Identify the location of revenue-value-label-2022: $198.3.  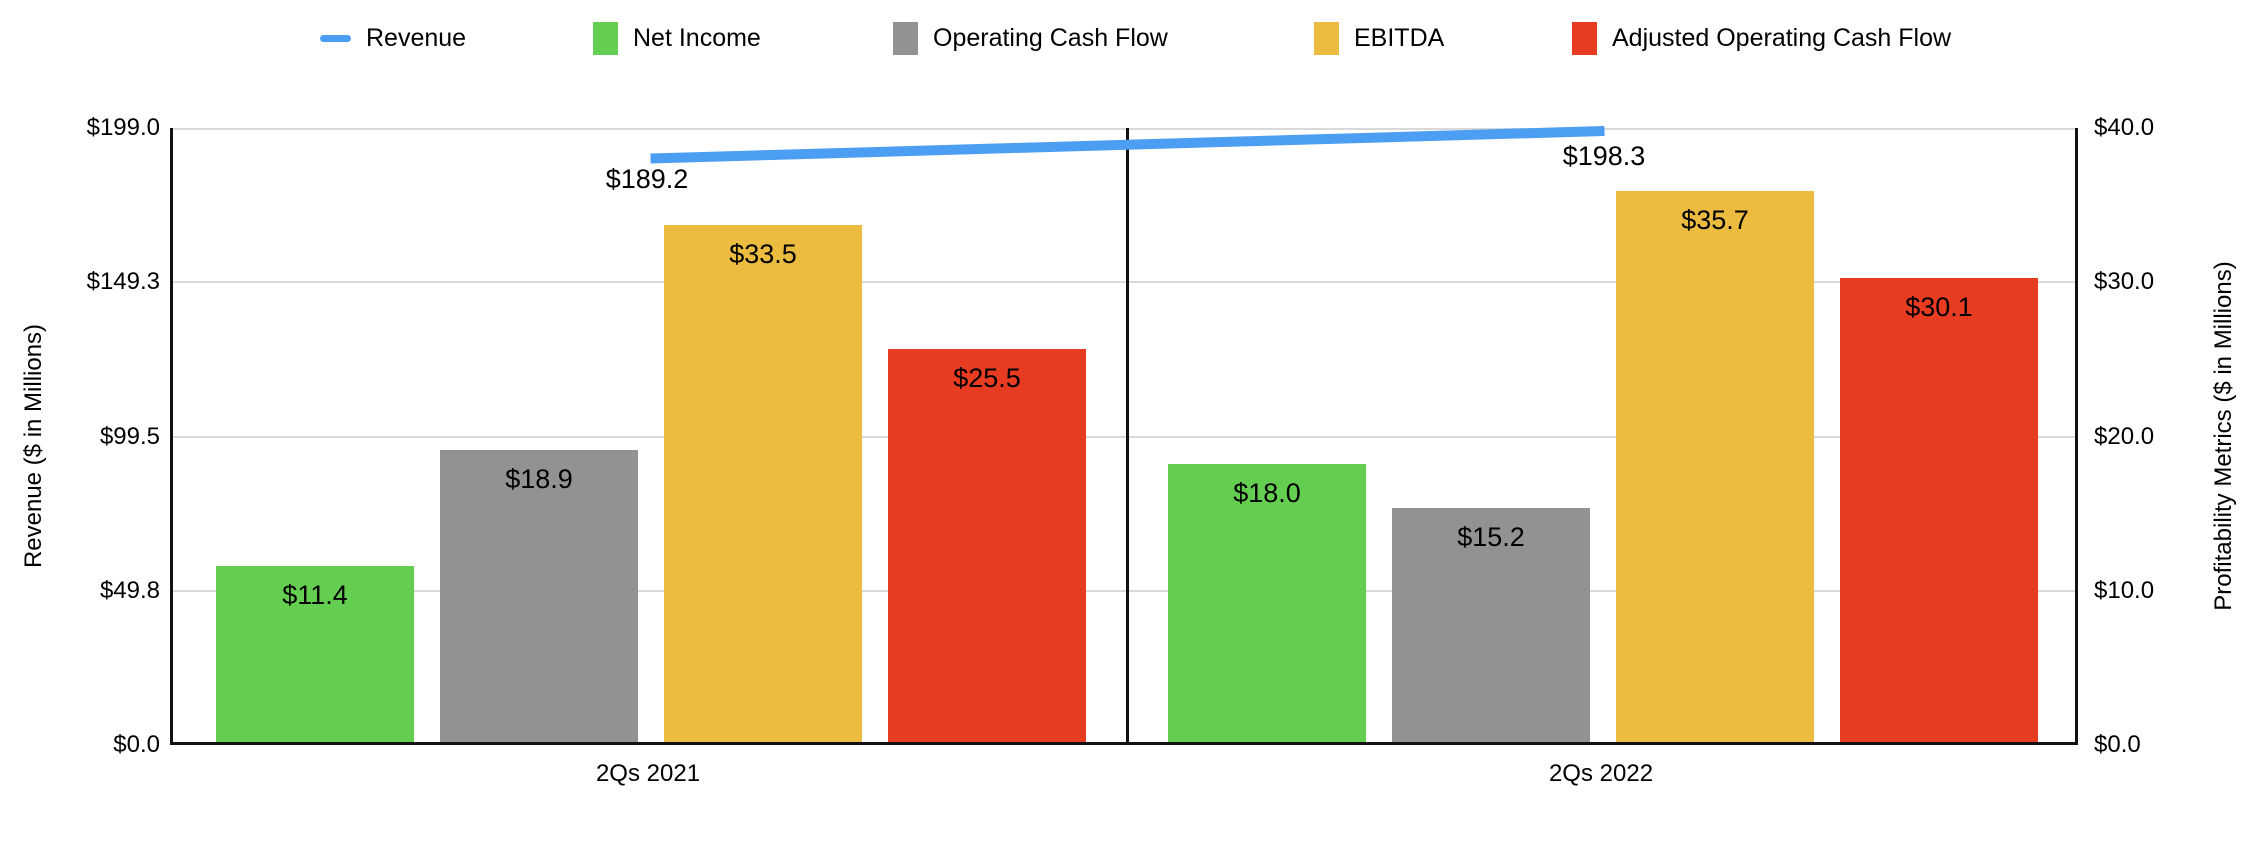
(1604, 156).